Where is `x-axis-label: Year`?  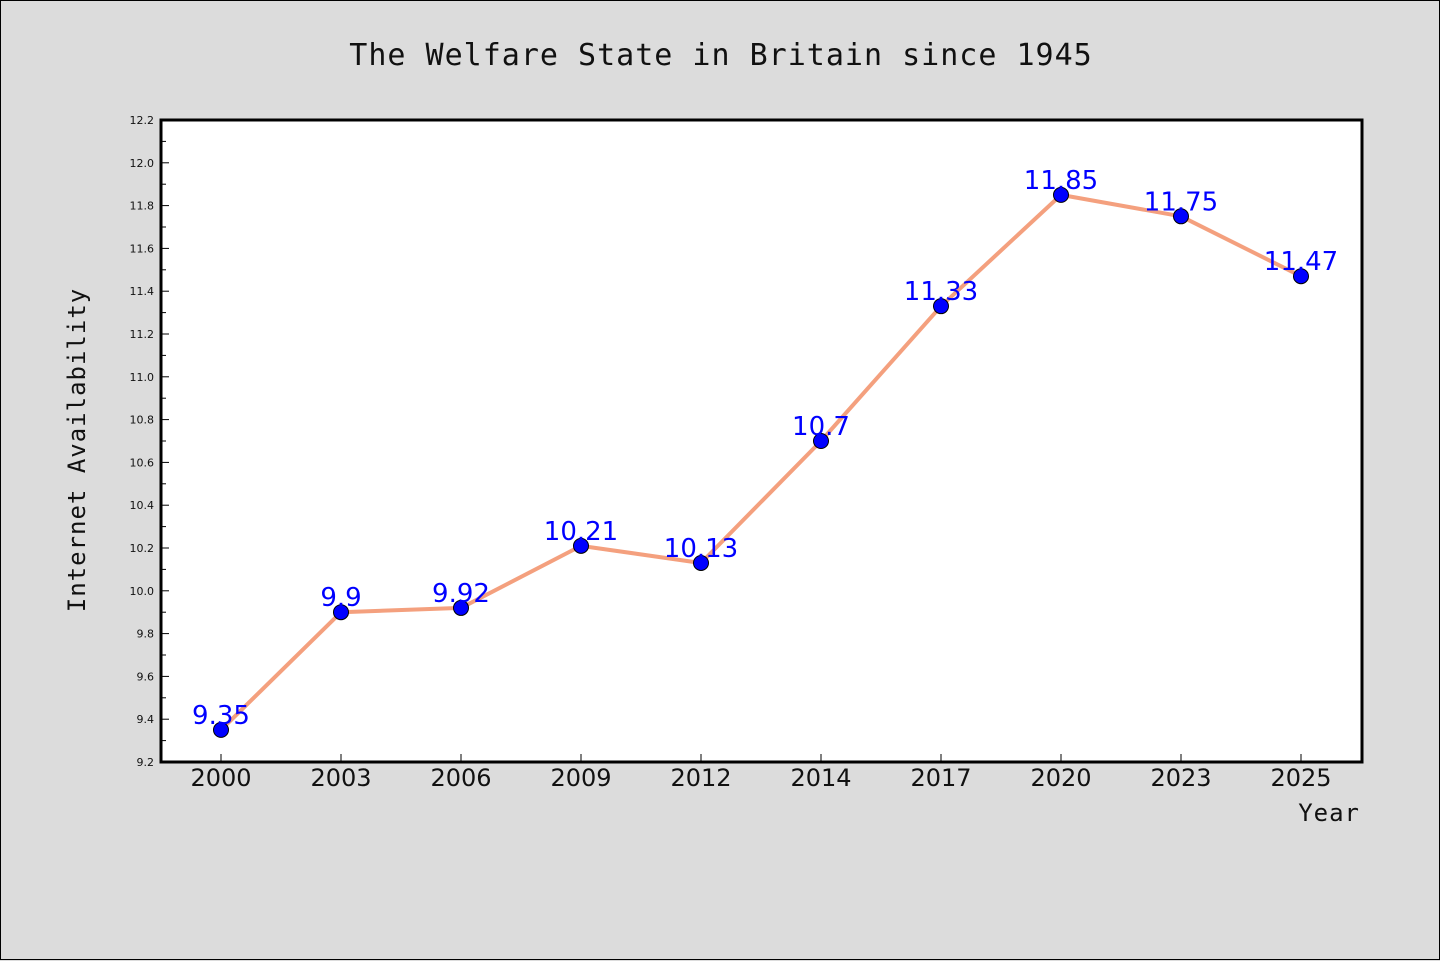 x-axis-label: Year is located at coordinates (1329, 813).